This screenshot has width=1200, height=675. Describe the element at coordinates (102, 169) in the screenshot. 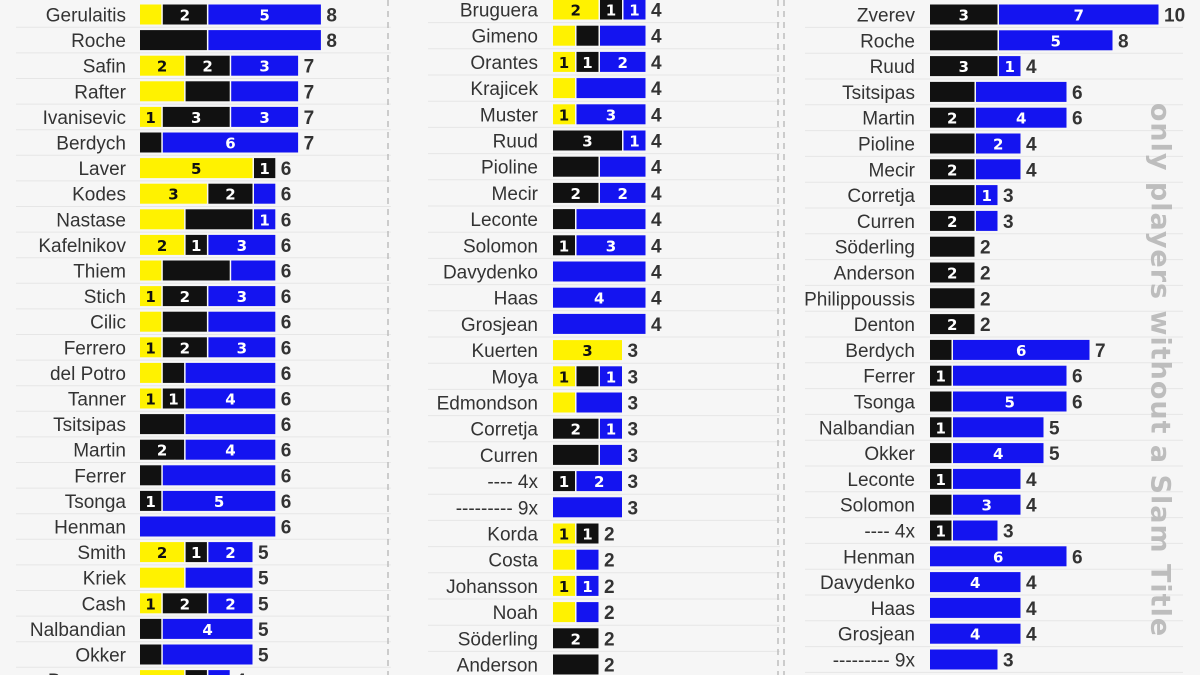

I see `player-label: Laver` at that location.